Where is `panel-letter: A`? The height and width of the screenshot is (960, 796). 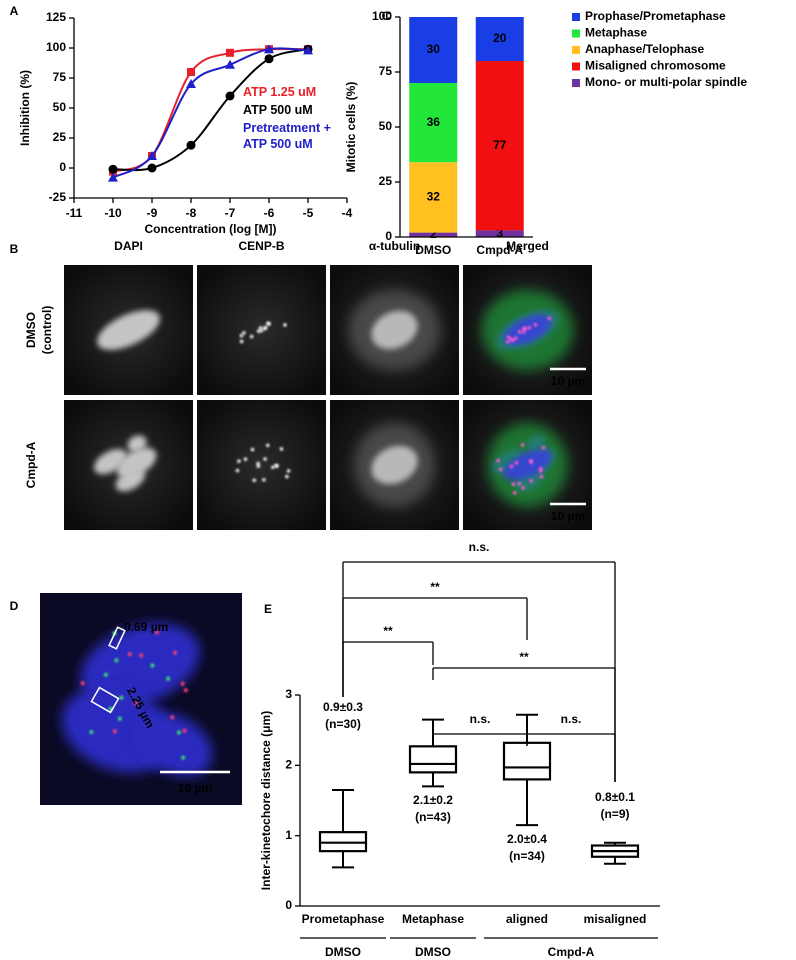
panel-letter: A is located at coordinates (14, 11).